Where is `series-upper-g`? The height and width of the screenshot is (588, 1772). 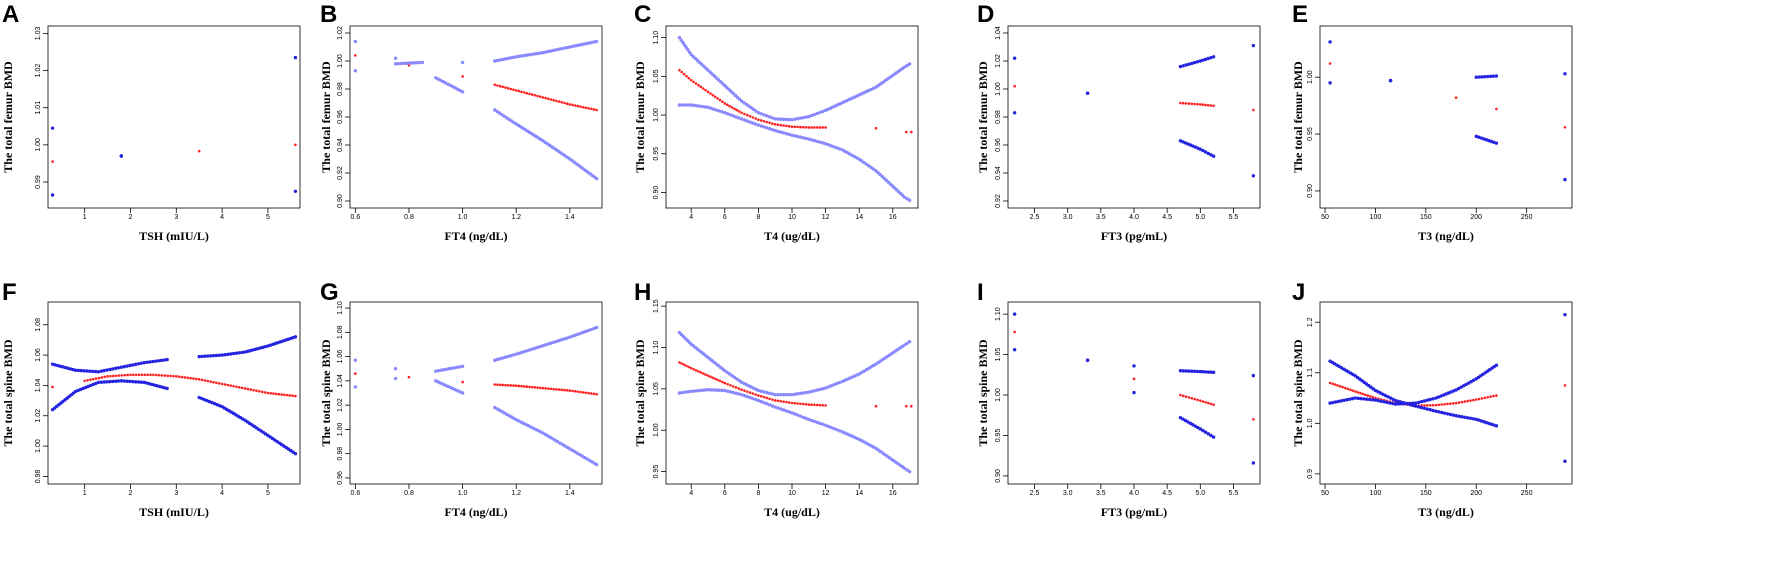
series-upper-g is located at coordinates (476, 412).